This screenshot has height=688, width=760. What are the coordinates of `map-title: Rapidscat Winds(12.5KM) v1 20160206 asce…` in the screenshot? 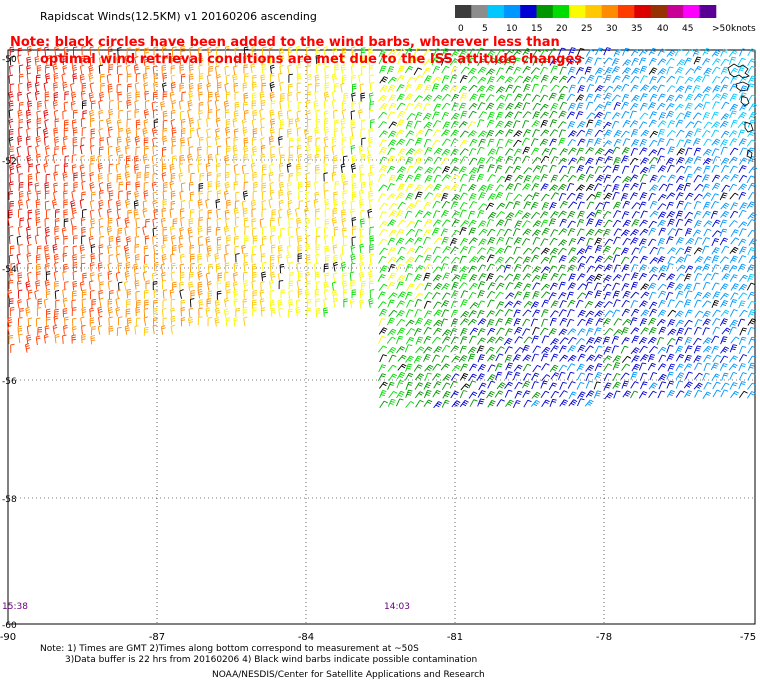 It's located at (178, 16).